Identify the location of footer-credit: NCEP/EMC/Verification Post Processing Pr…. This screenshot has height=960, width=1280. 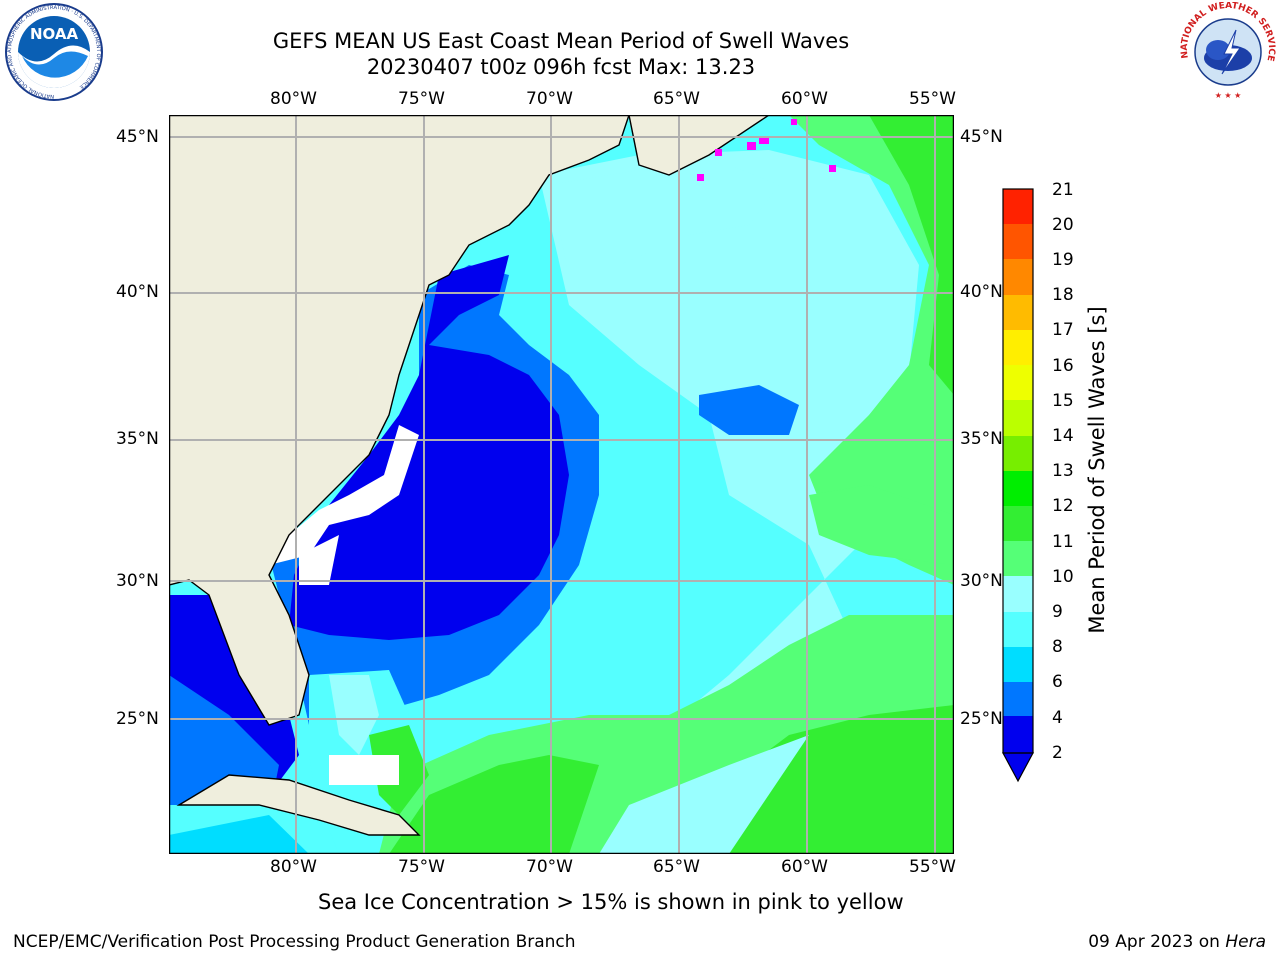
(294, 942).